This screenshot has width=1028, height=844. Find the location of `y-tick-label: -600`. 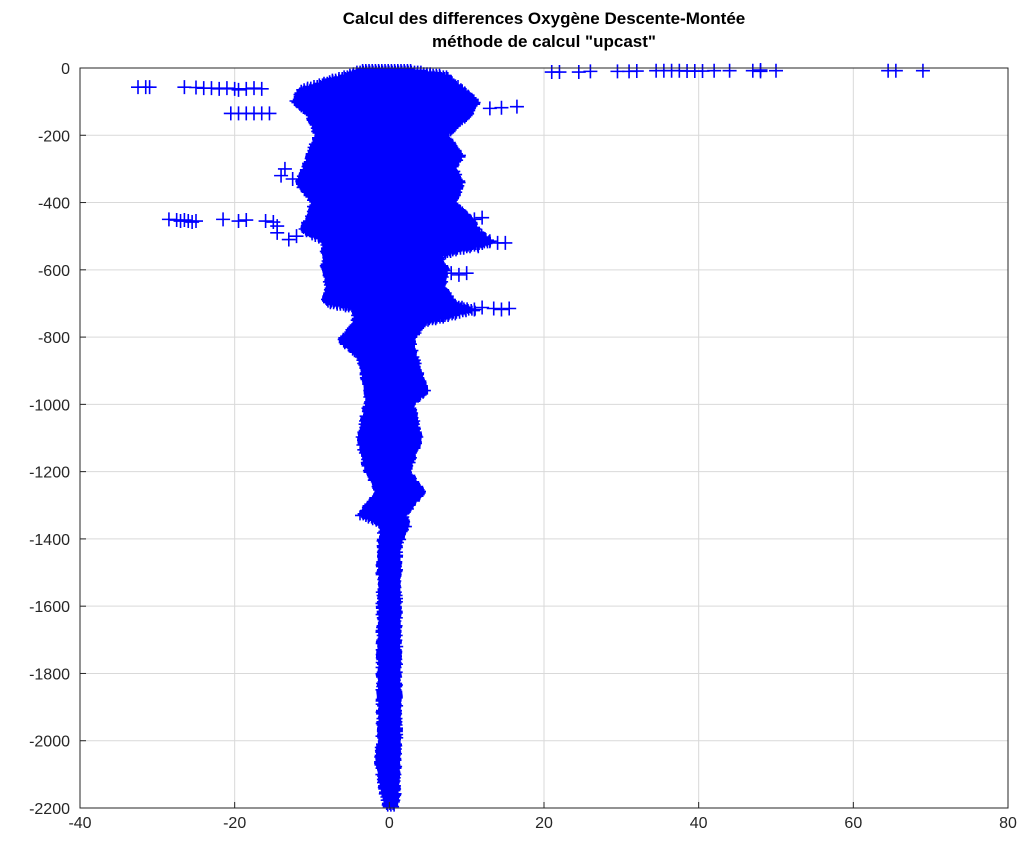

y-tick-label: -600 is located at coordinates (54, 271).